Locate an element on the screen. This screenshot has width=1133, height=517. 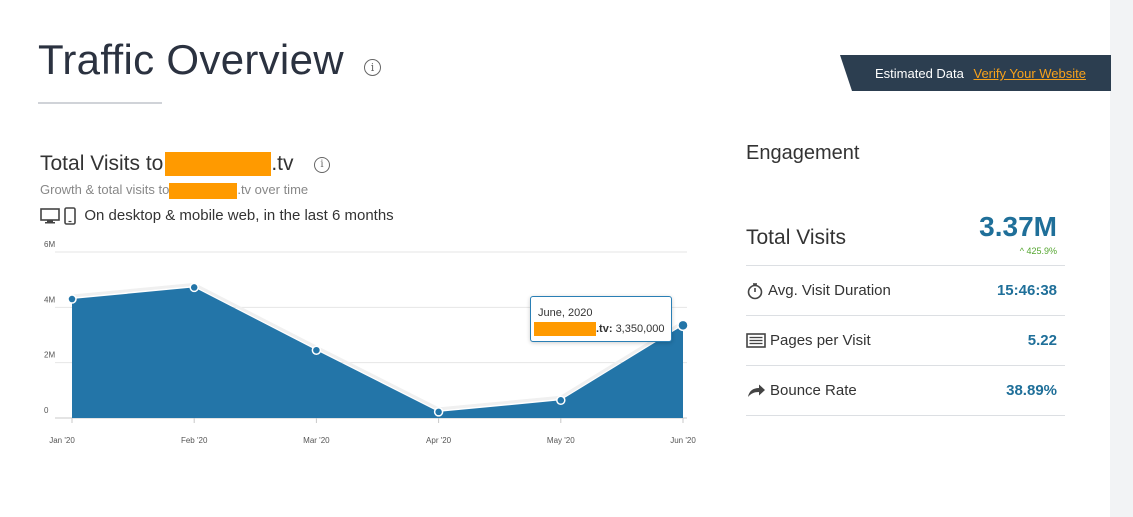
up-arrow-icon: ^ is located at coordinates (1021, 251).